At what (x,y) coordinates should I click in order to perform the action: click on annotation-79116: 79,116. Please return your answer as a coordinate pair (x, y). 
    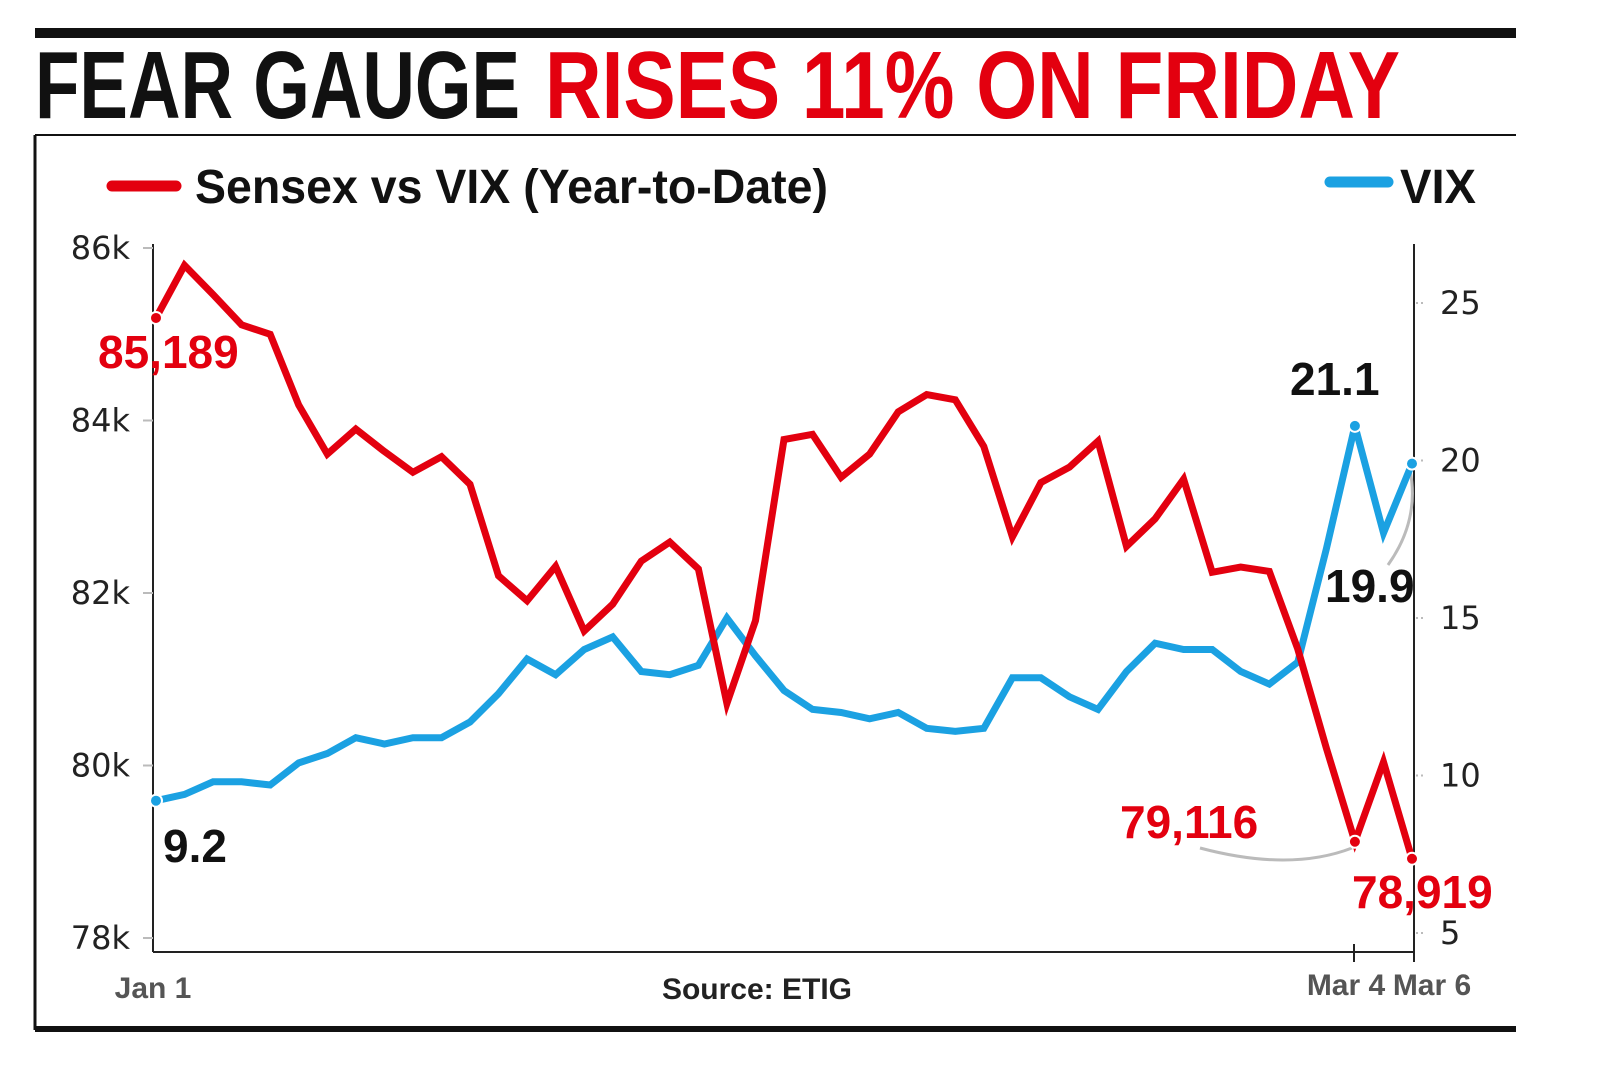
    Looking at the image, I should click on (1189, 822).